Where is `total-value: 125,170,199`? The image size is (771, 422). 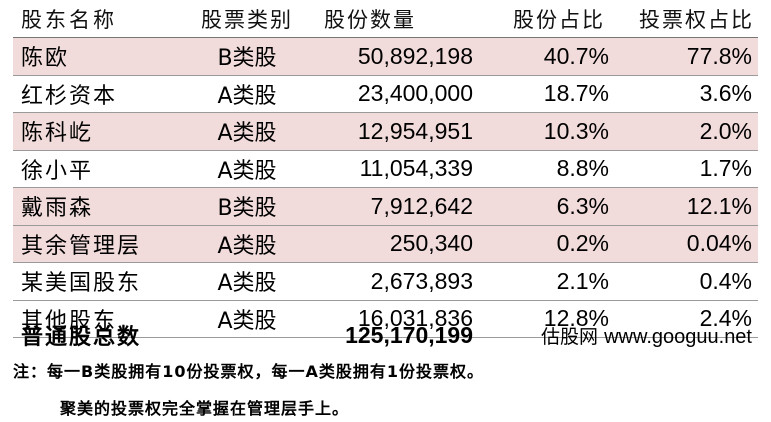
total-value: 125,170,199 is located at coordinates (409, 334).